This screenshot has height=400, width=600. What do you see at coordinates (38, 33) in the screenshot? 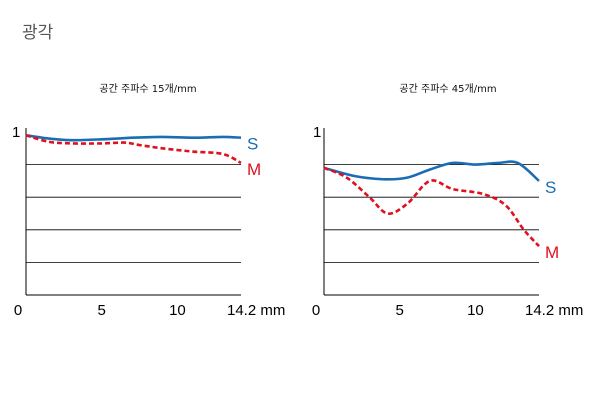
I see `page-title: 광각` at bounding box center [38, 33].